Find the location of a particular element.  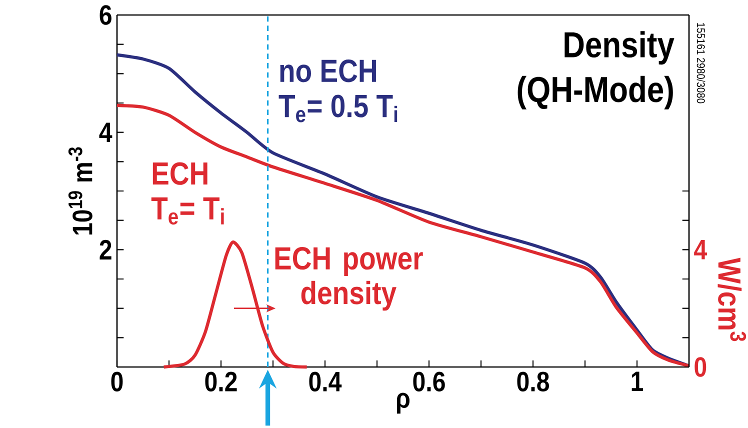

y2-tick-label: 4 is located at coordinates (700, 250).